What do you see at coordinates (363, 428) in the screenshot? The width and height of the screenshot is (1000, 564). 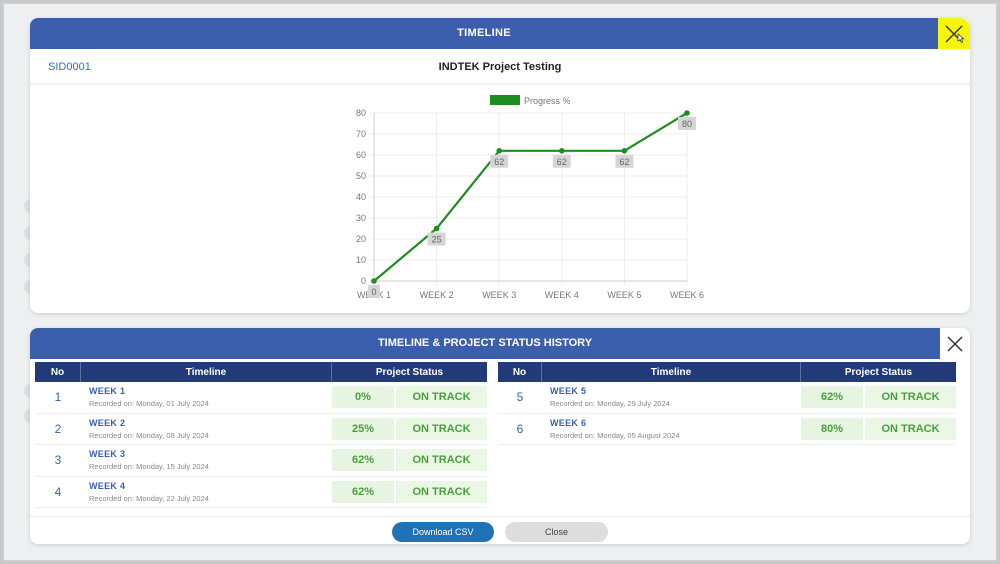 I see `progress-percent: 25%` at bounding box center [363, 428].